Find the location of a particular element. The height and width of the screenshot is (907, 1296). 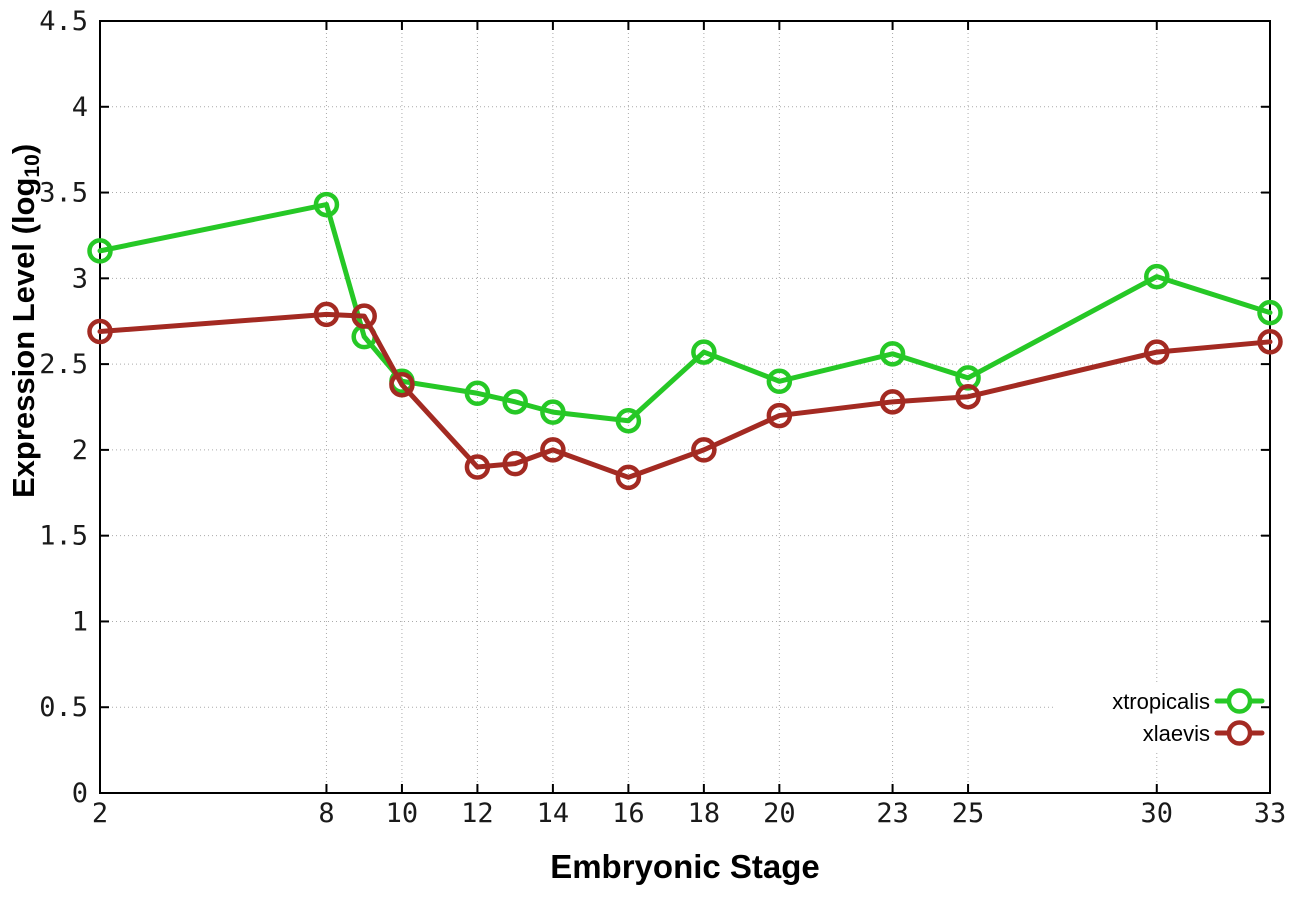

y-tick-label: 4 is located at coordinates (80, 107).